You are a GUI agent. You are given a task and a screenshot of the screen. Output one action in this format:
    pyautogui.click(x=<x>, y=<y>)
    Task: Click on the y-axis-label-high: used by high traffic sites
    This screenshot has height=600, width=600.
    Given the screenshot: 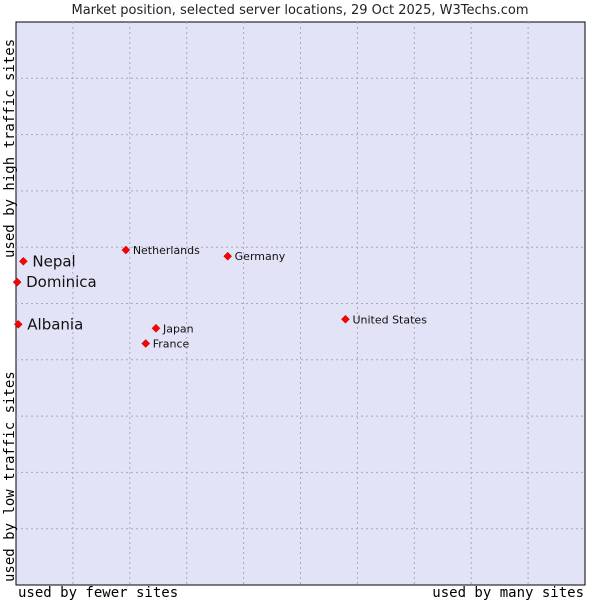 What is the action you would take?
    pyautogui.click(x=10, y=148)
    